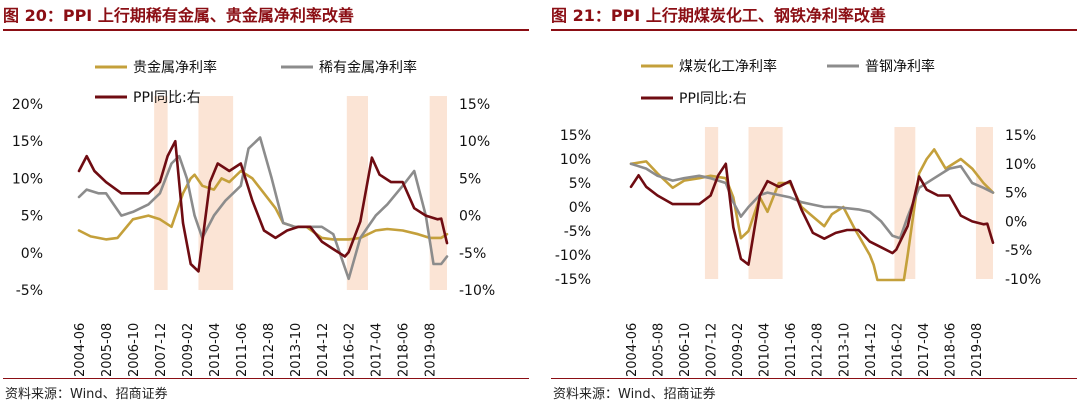  I want to click on left-axis-tick-label: 20%, so click(27, 105).